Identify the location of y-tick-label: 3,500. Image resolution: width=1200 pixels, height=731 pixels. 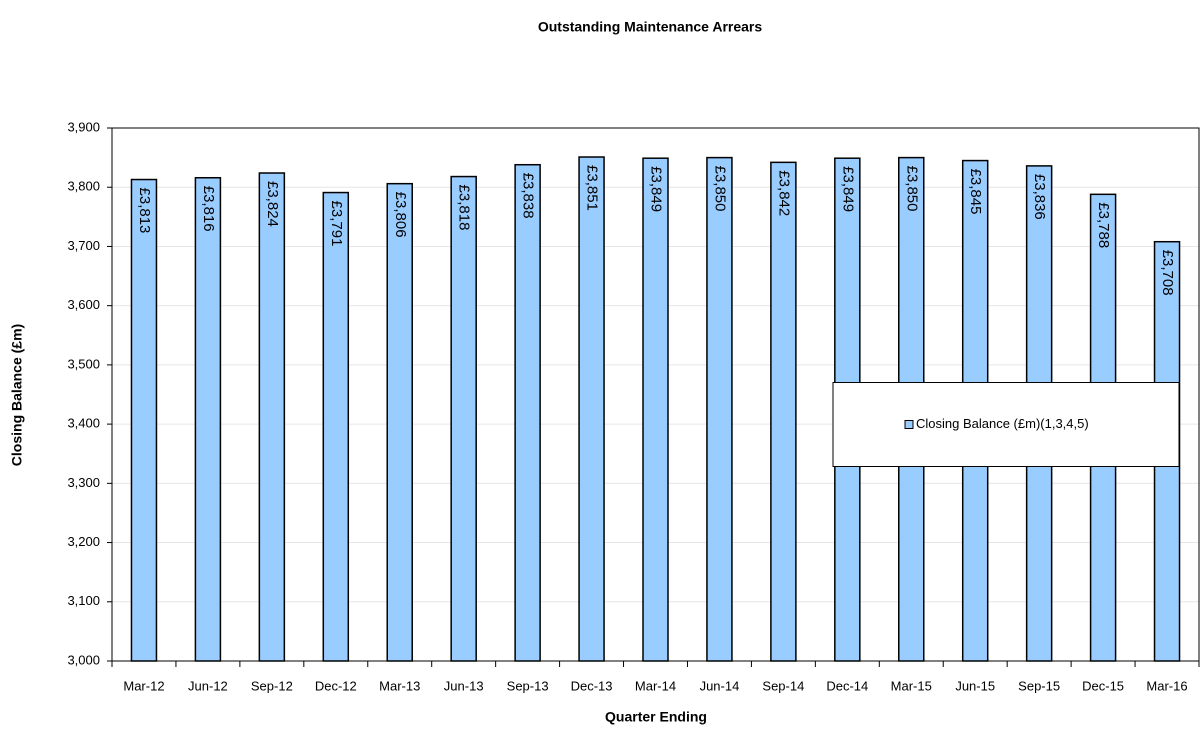
(83, 363).